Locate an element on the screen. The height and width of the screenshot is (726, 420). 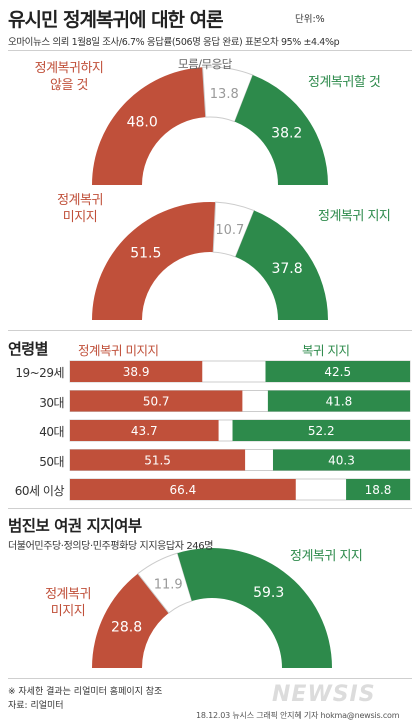
gauge2-value-0: 51.5 is located at coordinates (145, 254).